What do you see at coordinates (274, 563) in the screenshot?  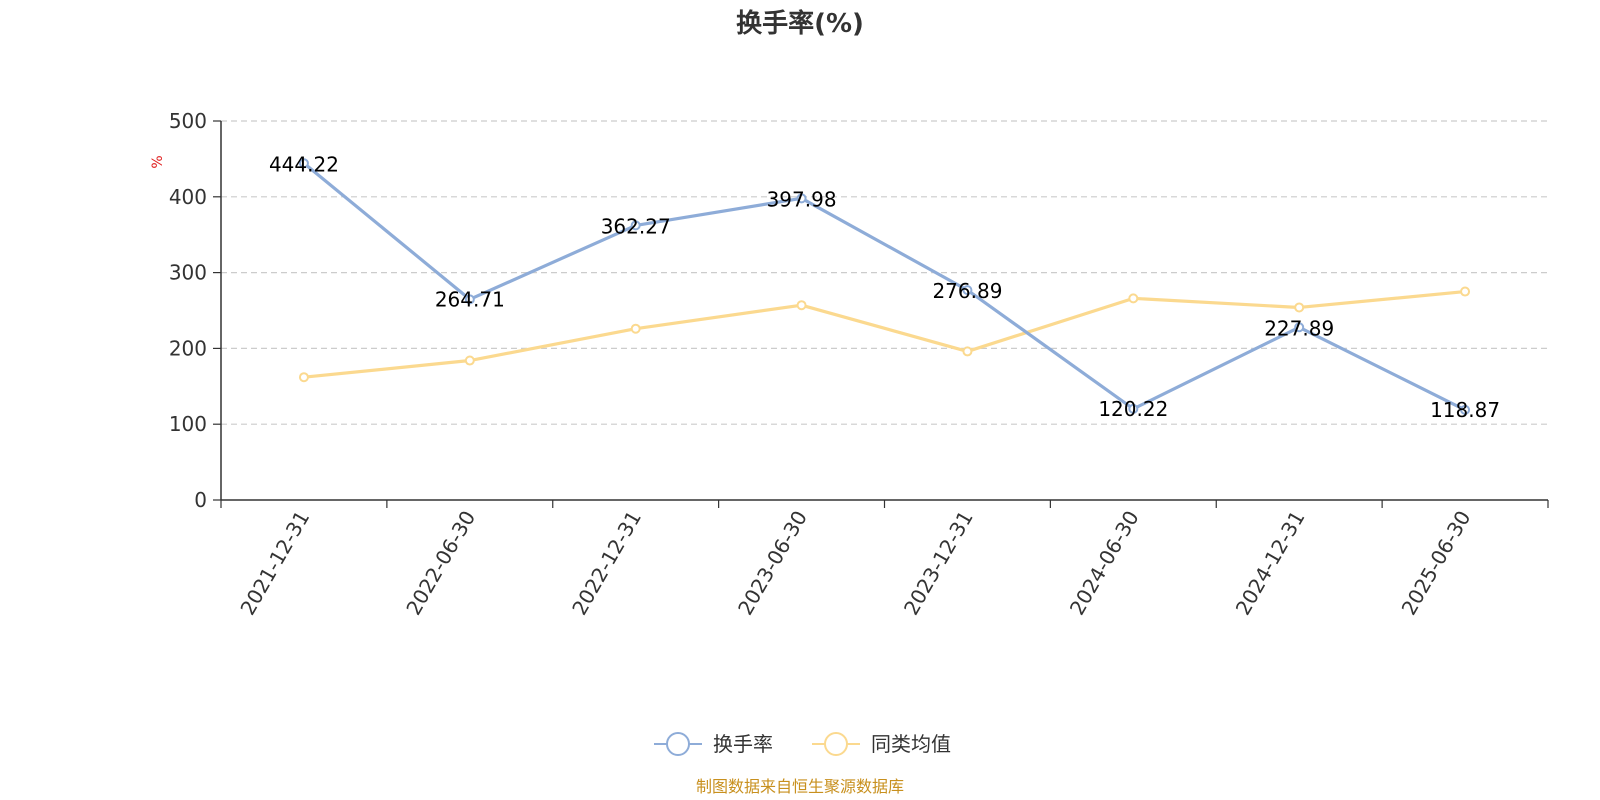 I see `x-tick-label: 2021-12-31` at bounding box center [274, 563].